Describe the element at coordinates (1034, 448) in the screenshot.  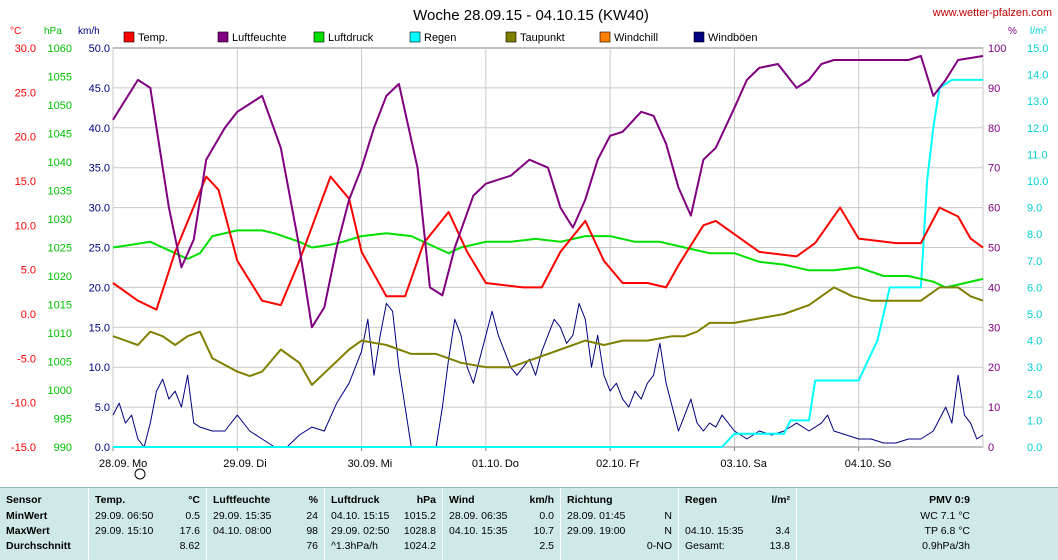
I see `rain-tick: 0.0` at that location.